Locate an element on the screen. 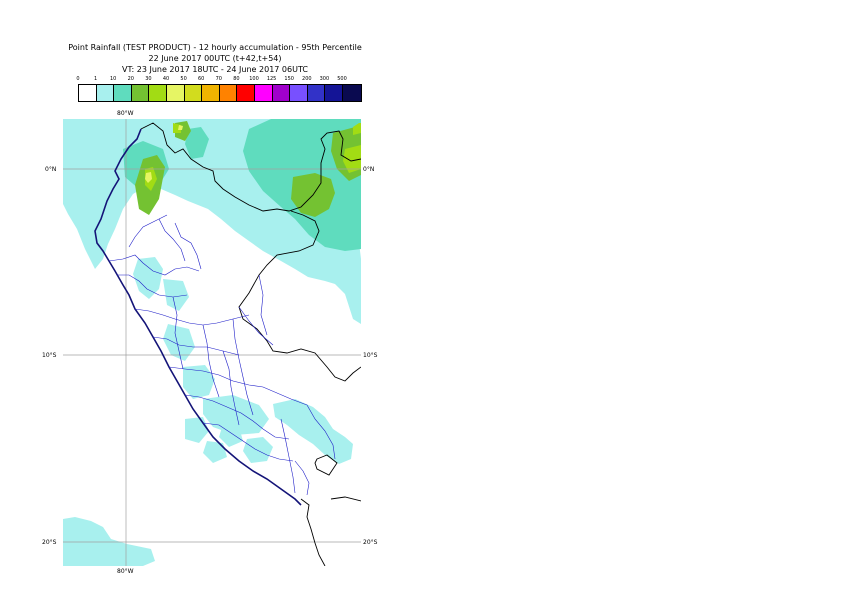 This screenshot has height=596, width=842. legend-label: 10 is located at coordinates (113, 79).